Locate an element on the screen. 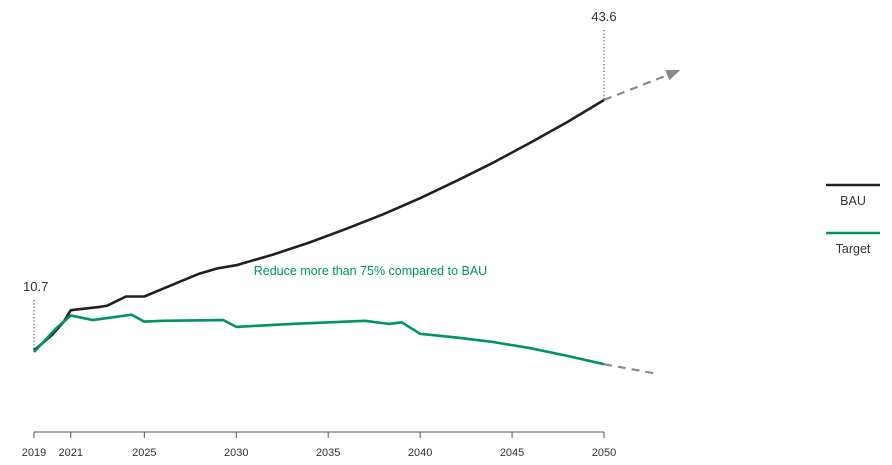 The height and width of the screenshot is (465, 892). x-axis: 2019 2021 2025 2030 2035 2040 2045 2050 is located at coordinates (319, 445).